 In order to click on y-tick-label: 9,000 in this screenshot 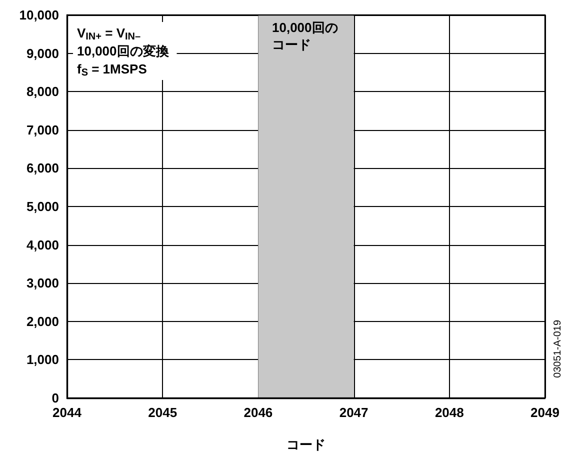, I will do `click(42, 53)`.